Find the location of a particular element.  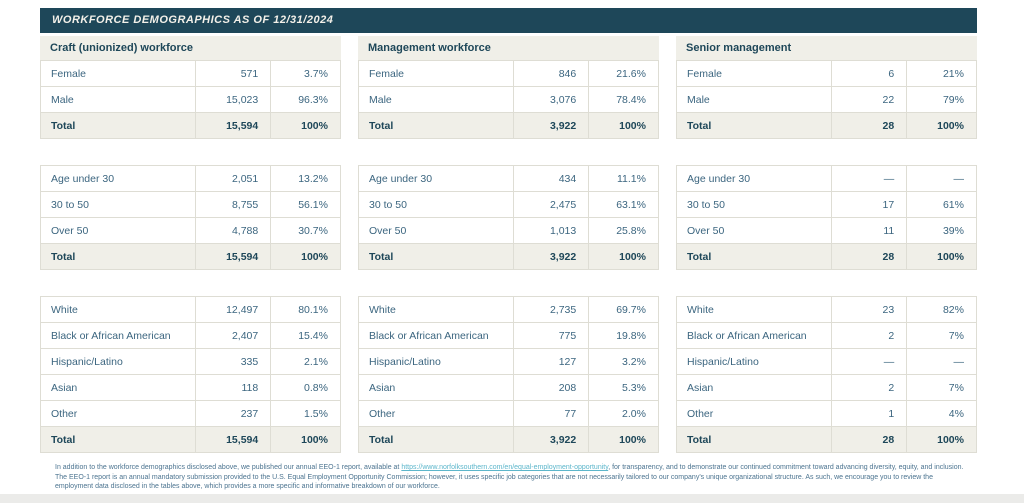

table-row: Over 50 4,788 30.7% is located at coordinates (190, 231).